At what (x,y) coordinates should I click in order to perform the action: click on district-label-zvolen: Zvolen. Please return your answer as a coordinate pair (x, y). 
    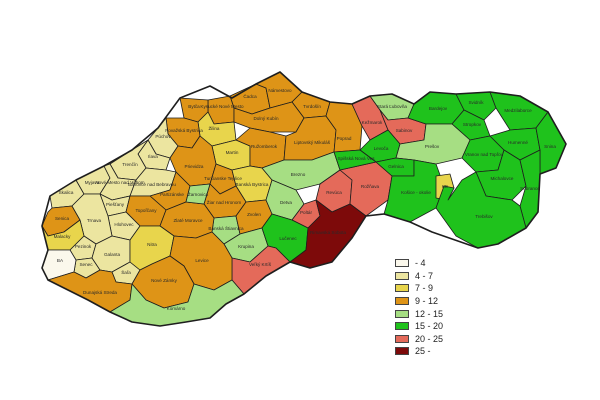
    Looking at the image, I should click on (254, 214).